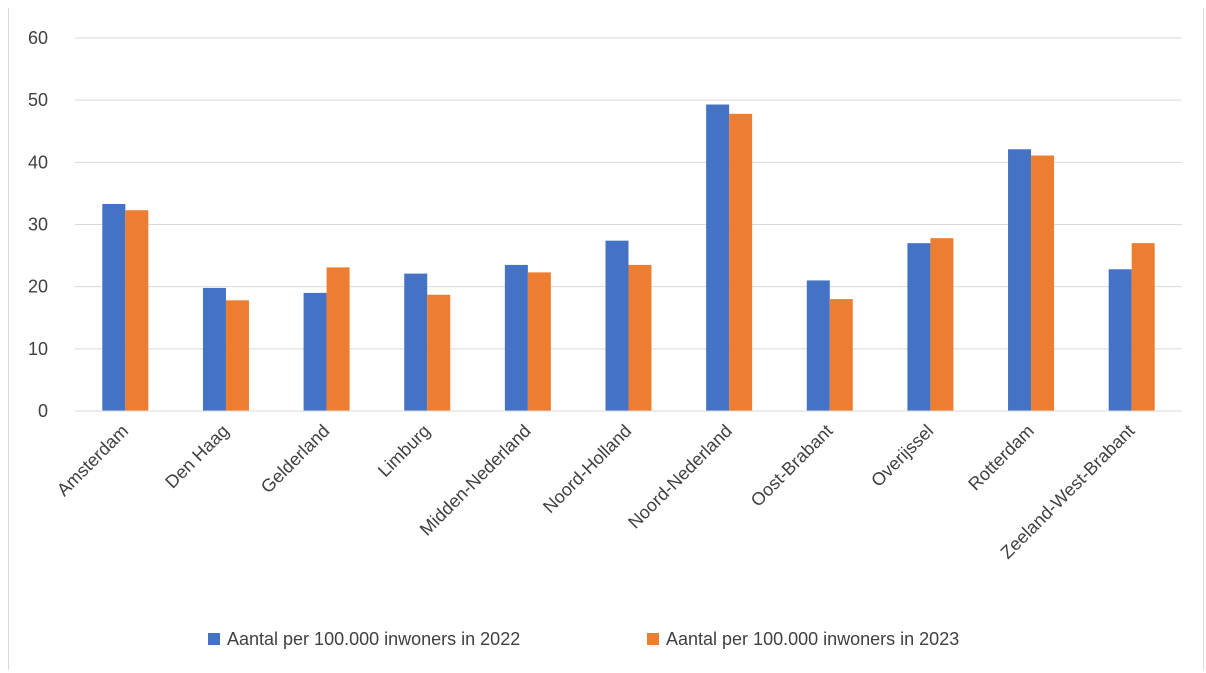  Describe the element at coordinates (680, 477) in the screenshot. I see `x-tick-label: Noord-Nederland` at that location.